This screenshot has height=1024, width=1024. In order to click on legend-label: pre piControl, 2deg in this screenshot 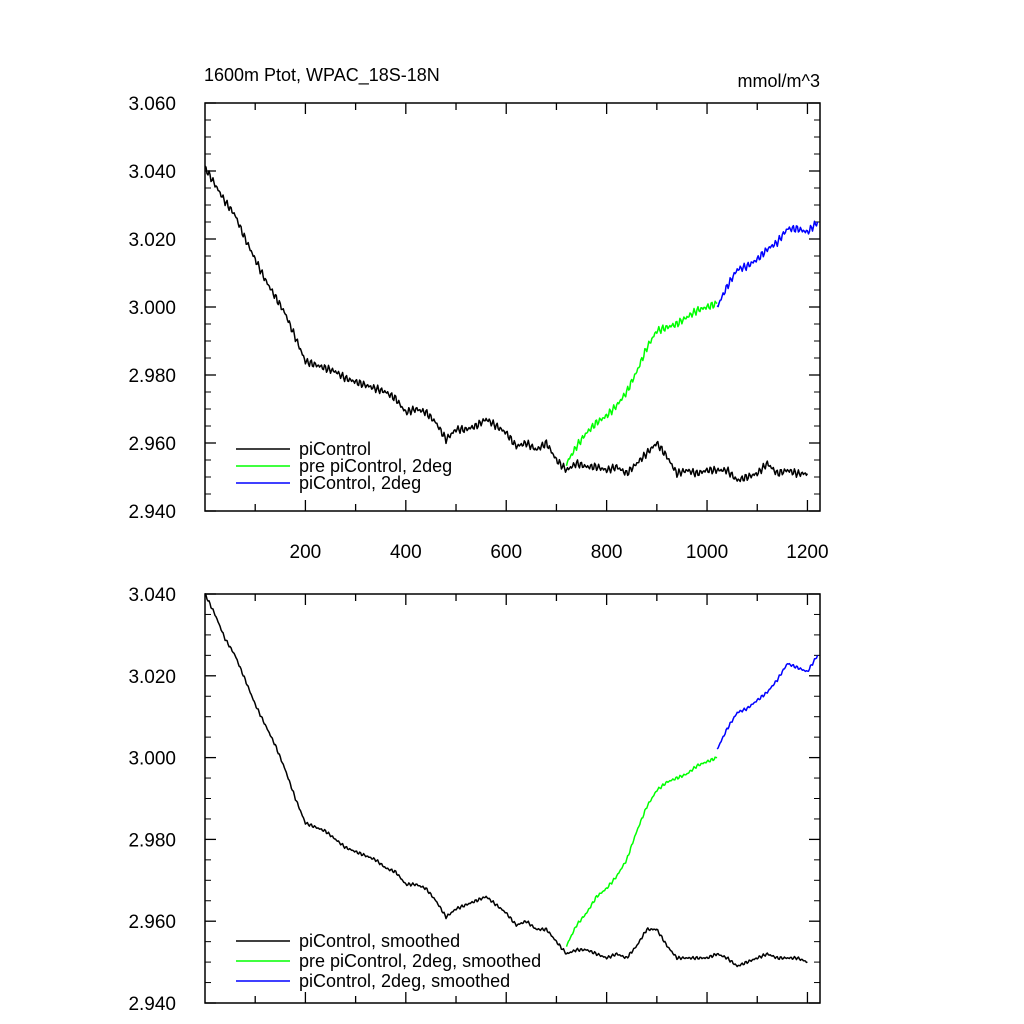, I will do `click(375, 466)`.